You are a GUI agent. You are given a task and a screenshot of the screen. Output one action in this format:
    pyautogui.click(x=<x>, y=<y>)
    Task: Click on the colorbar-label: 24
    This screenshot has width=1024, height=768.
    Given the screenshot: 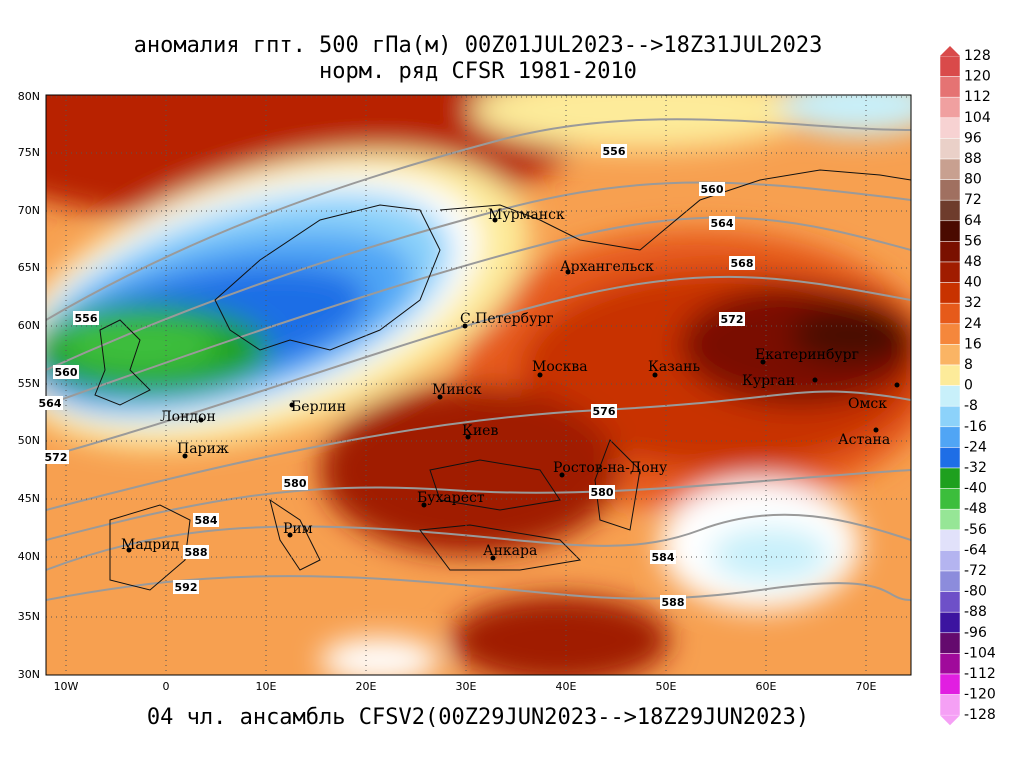 What is the action you would take?
    pyautogui.click(x=973, y=324)
    